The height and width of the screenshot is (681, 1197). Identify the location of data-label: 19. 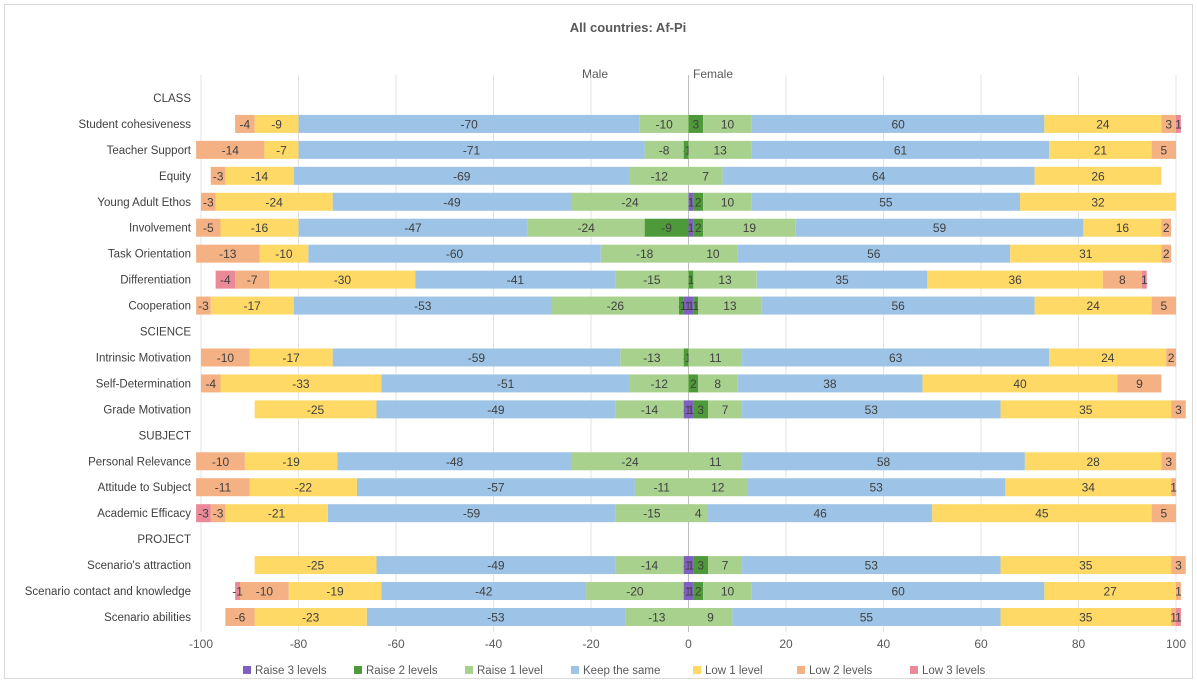
(750, 228).